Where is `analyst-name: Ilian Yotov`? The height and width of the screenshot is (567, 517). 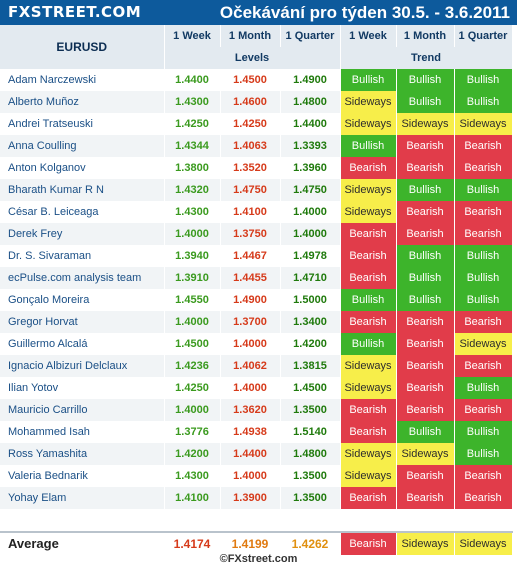 analyst-name: Ilian Yotov is located at coordinates (82, 388).